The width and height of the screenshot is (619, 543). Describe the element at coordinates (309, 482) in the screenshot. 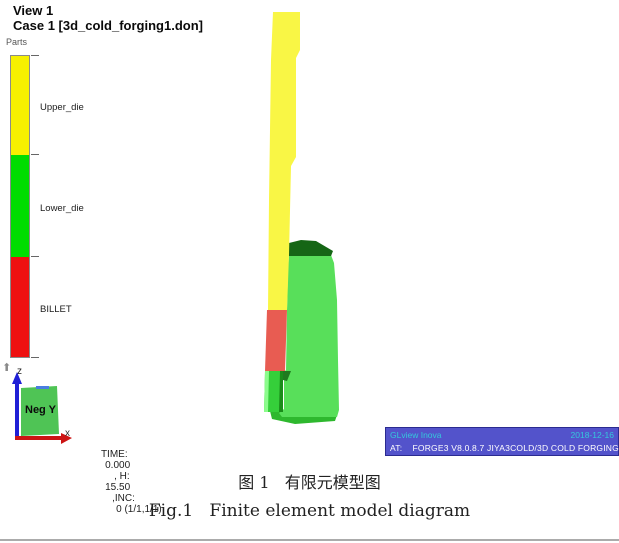

I see `caption-zh: 图 1 有限元模型图` at that location.